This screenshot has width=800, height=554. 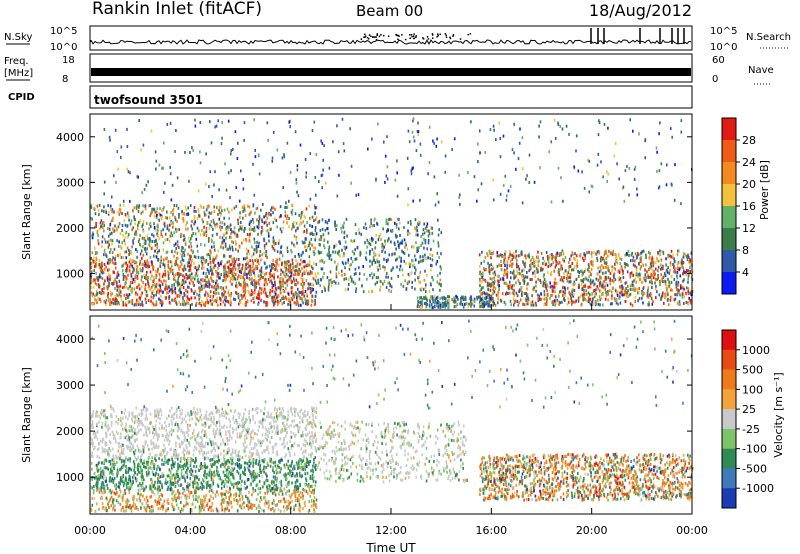 What do you see at coordinates (389, 11) in the screenshot?
I see `beam-title: Beam 00` at bounding box center [389, 11].